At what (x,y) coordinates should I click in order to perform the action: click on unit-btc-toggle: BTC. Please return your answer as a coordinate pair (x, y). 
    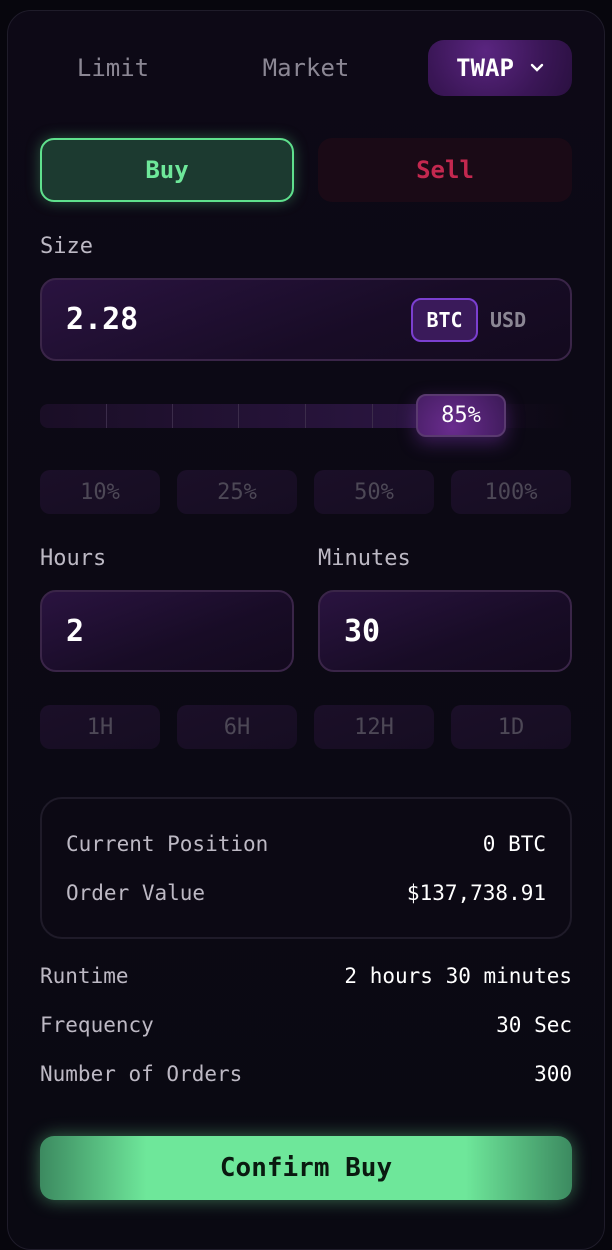
    Looking at the image, I should click on (444, 320).